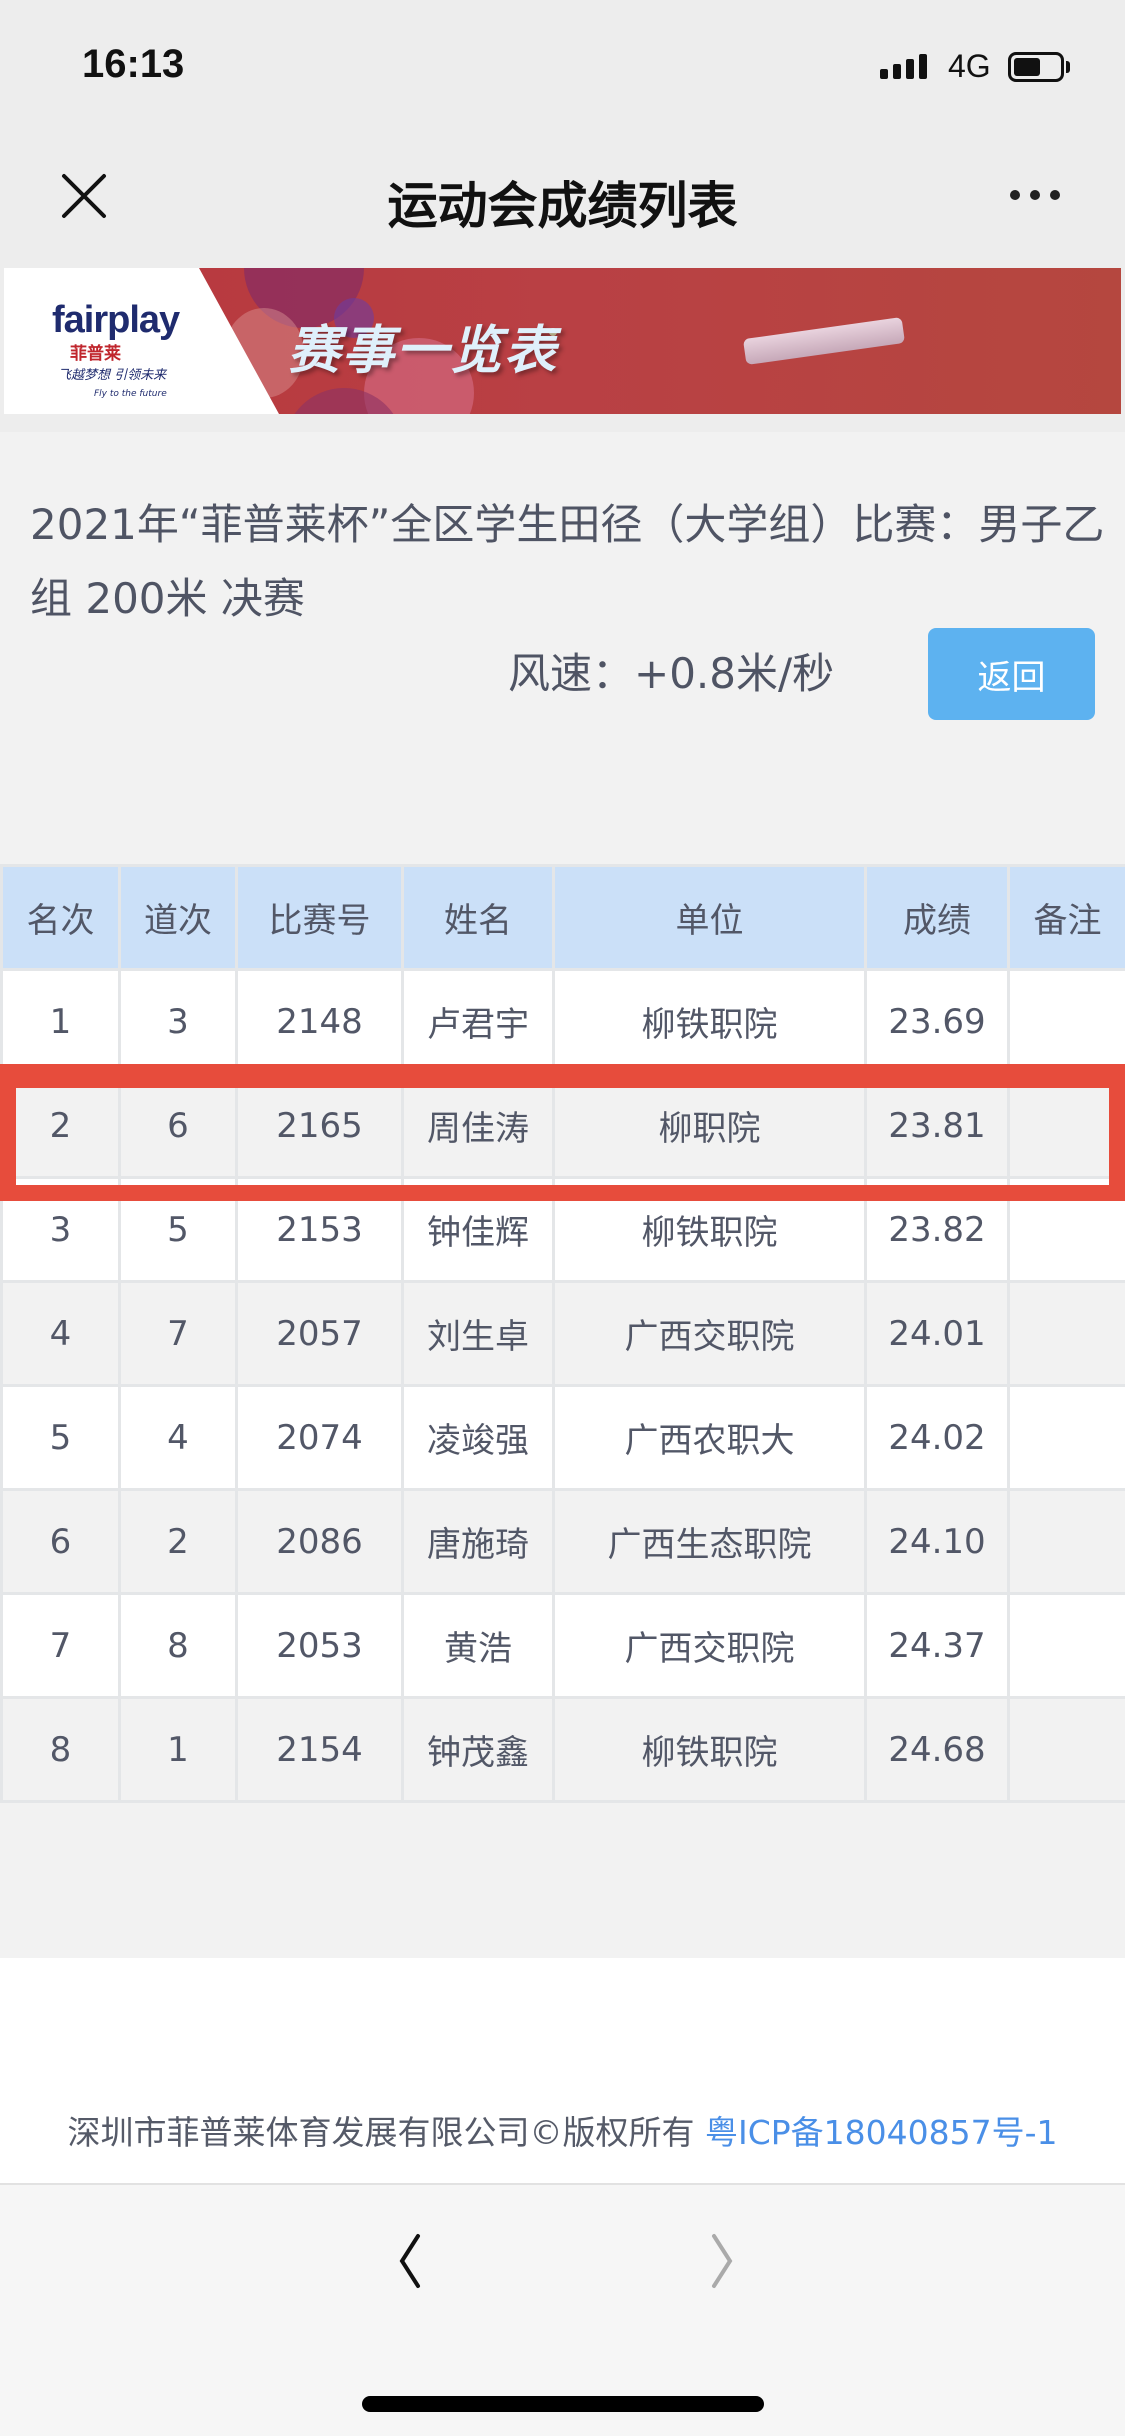 This screenshot has height=2436, width=1125. I want to click on table-cell: 钟佳辉, so click(478, 1229).